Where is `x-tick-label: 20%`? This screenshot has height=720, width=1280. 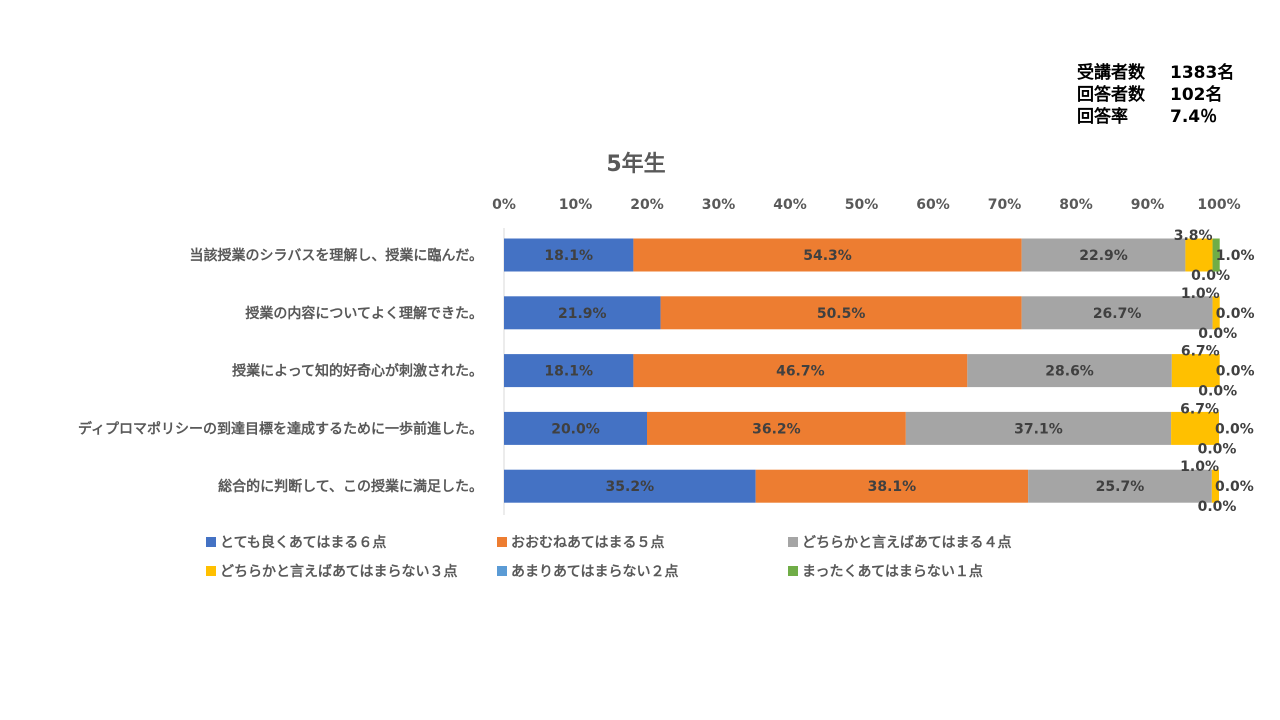
x-tick-label: 20% is located at coordinates (647, 205).